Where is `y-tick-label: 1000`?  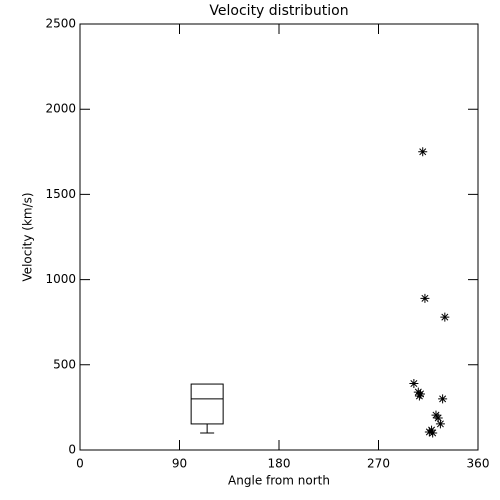 y-tick-label: 1000 is located at coordinates (60, 279).